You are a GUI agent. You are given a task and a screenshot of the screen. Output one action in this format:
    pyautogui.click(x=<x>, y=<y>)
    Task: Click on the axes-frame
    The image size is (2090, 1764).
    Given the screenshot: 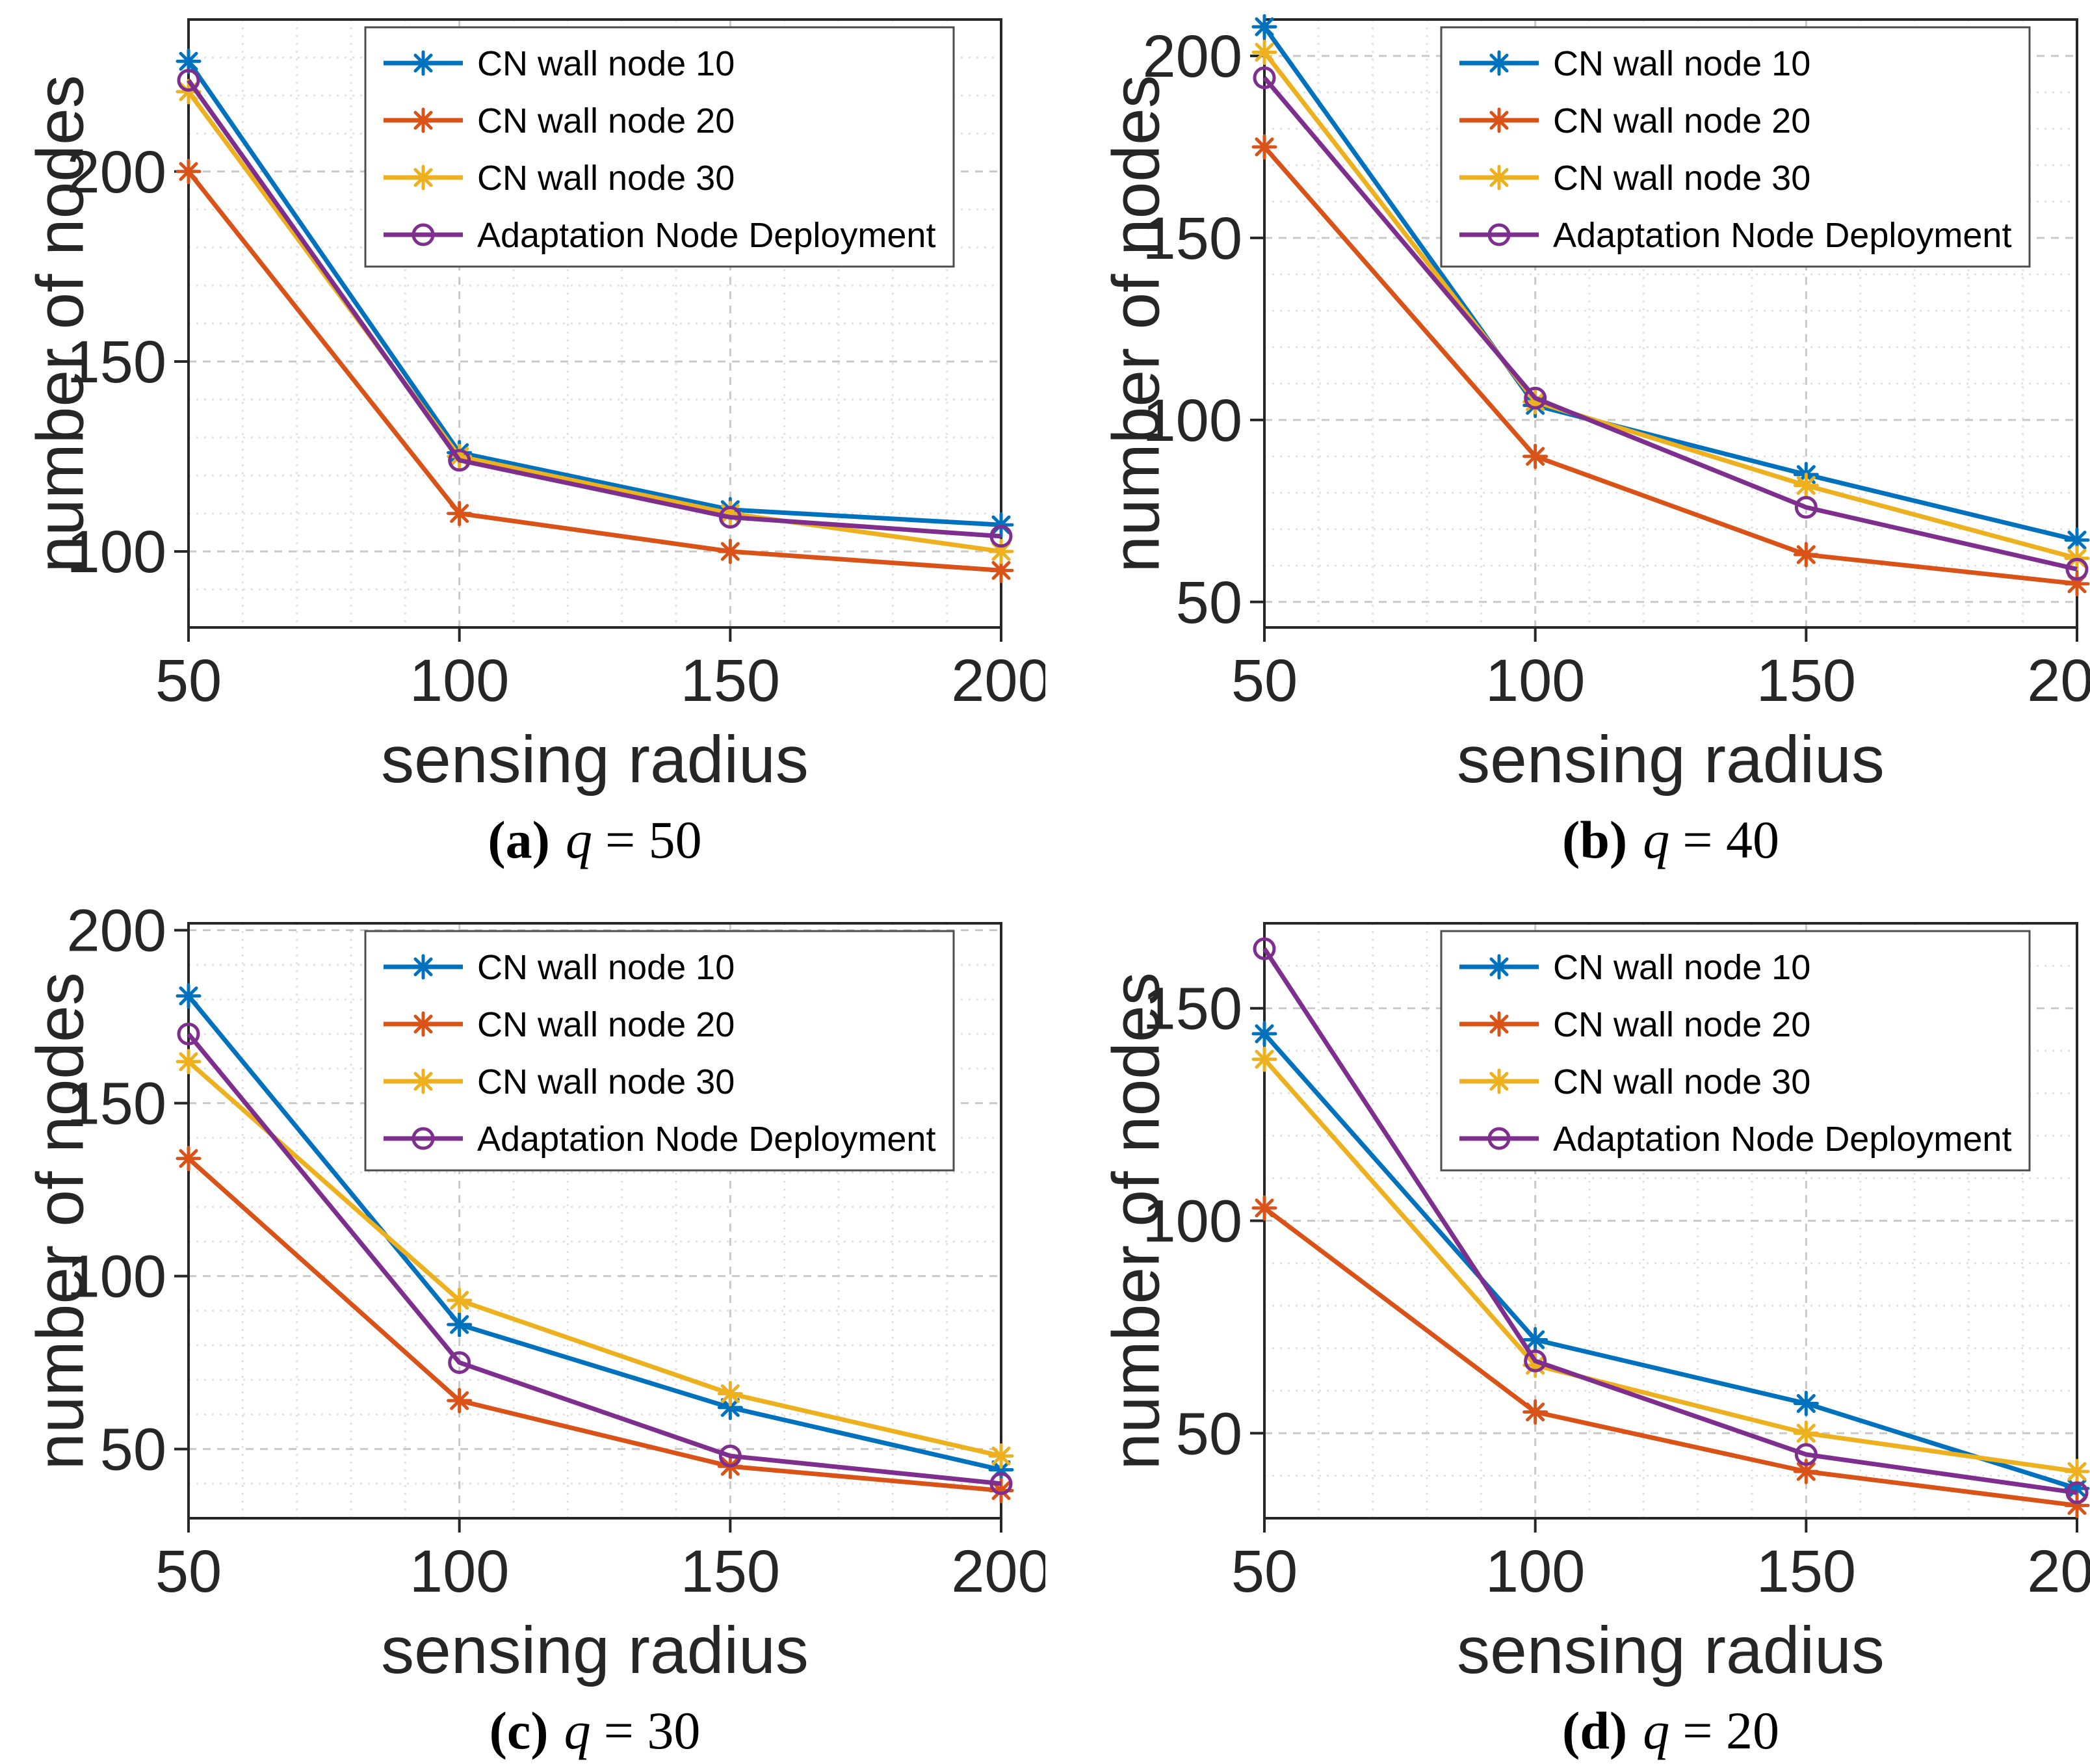 What is the action you would take?
    pyautogui.click(x=1670, y=324)
    